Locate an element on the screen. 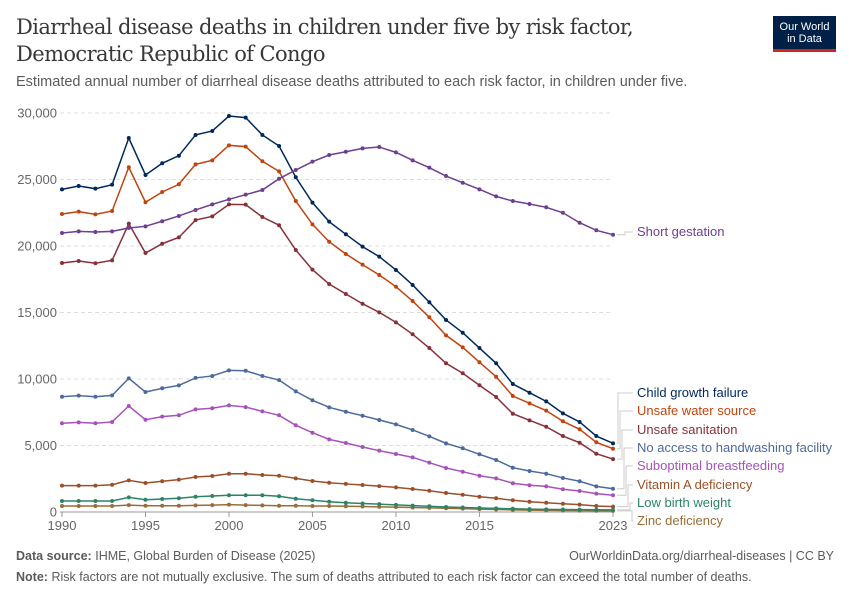 The width and height of the screenshot is (850, 600). legend-label-low-birth-weight: Low birth weight is located at coordinates (684, 502).